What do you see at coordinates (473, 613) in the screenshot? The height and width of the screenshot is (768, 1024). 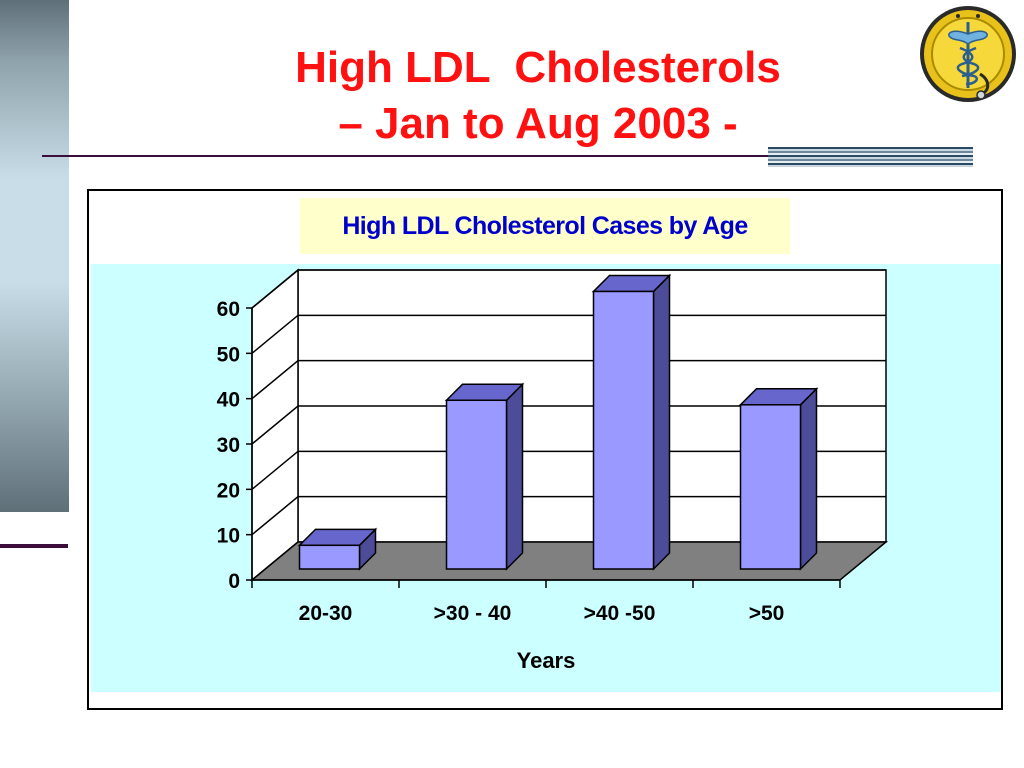 I see `x-tick-label: >30 - 40` at bounding box center [473, 613].